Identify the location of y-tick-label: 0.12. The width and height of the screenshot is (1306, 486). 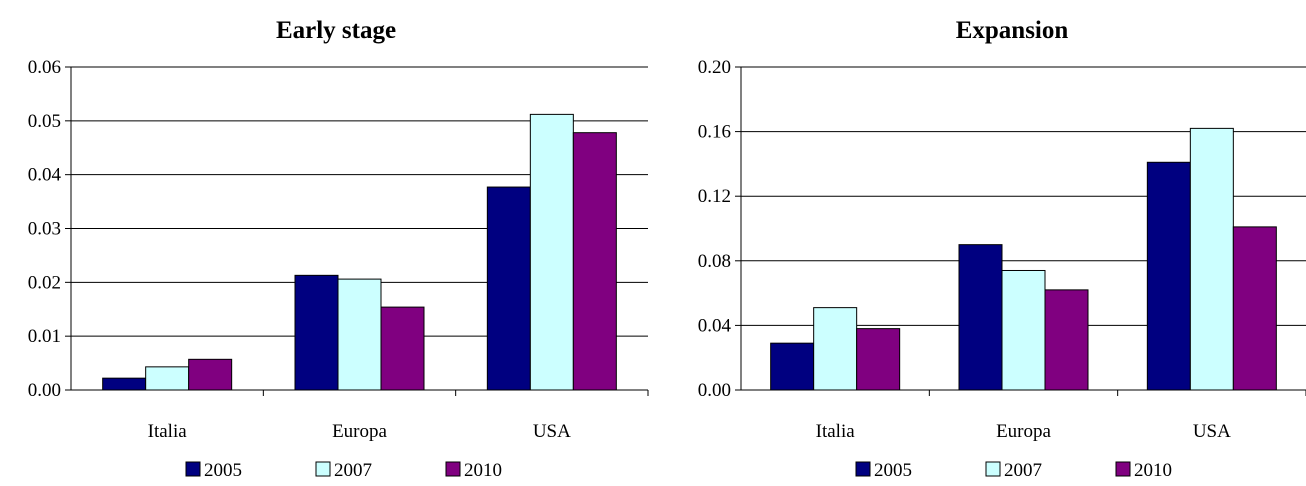
(714, 196).